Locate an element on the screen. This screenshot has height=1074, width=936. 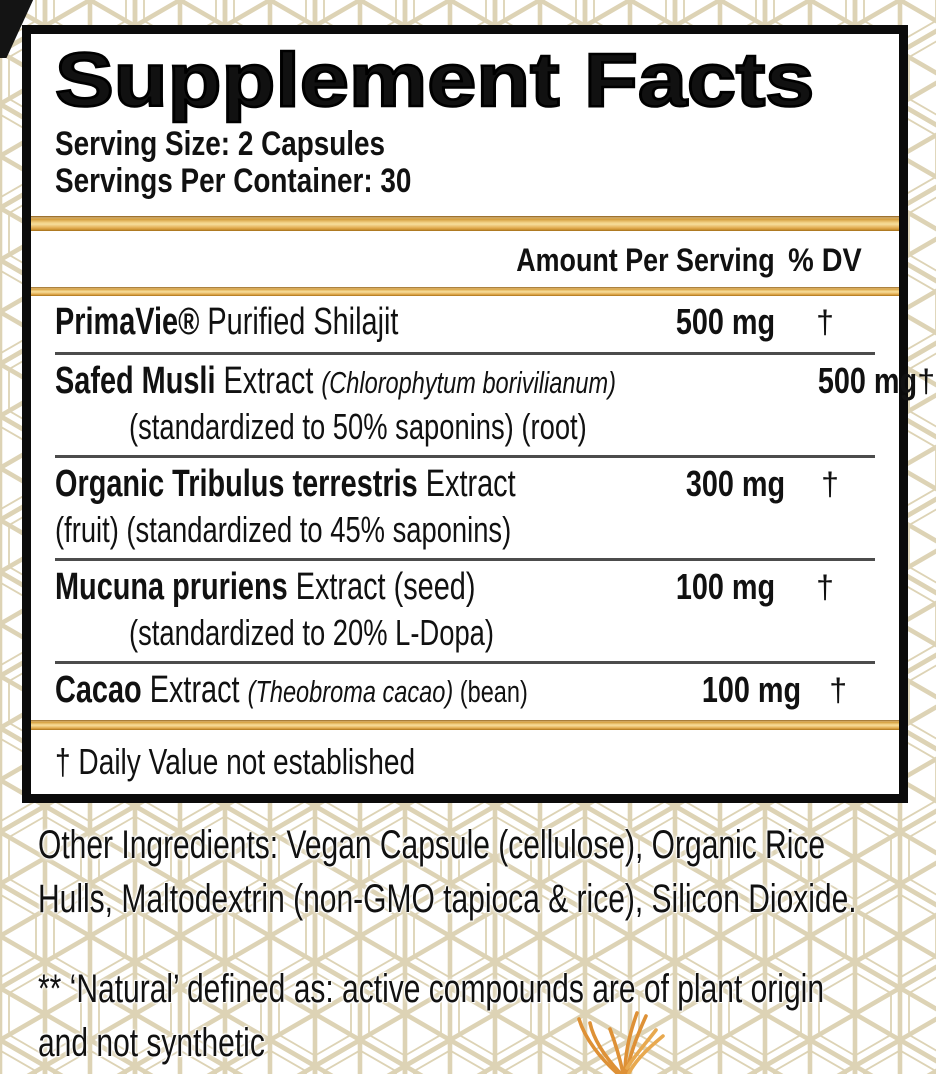
amount-value: 300 mg is located at coordinates (735, 484).